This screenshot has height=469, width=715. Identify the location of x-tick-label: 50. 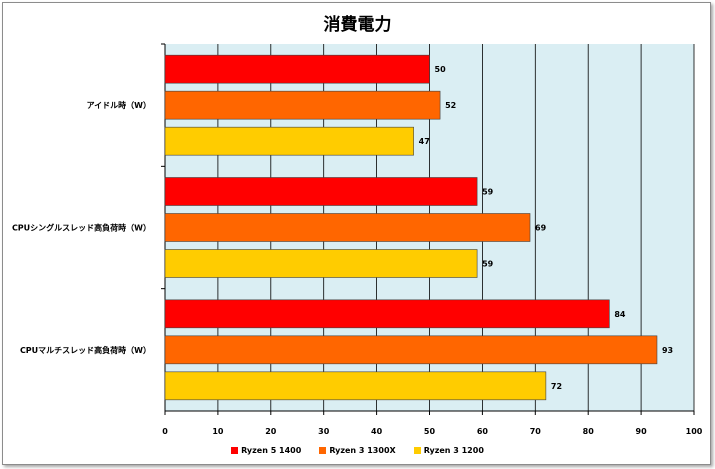
(430, 431).